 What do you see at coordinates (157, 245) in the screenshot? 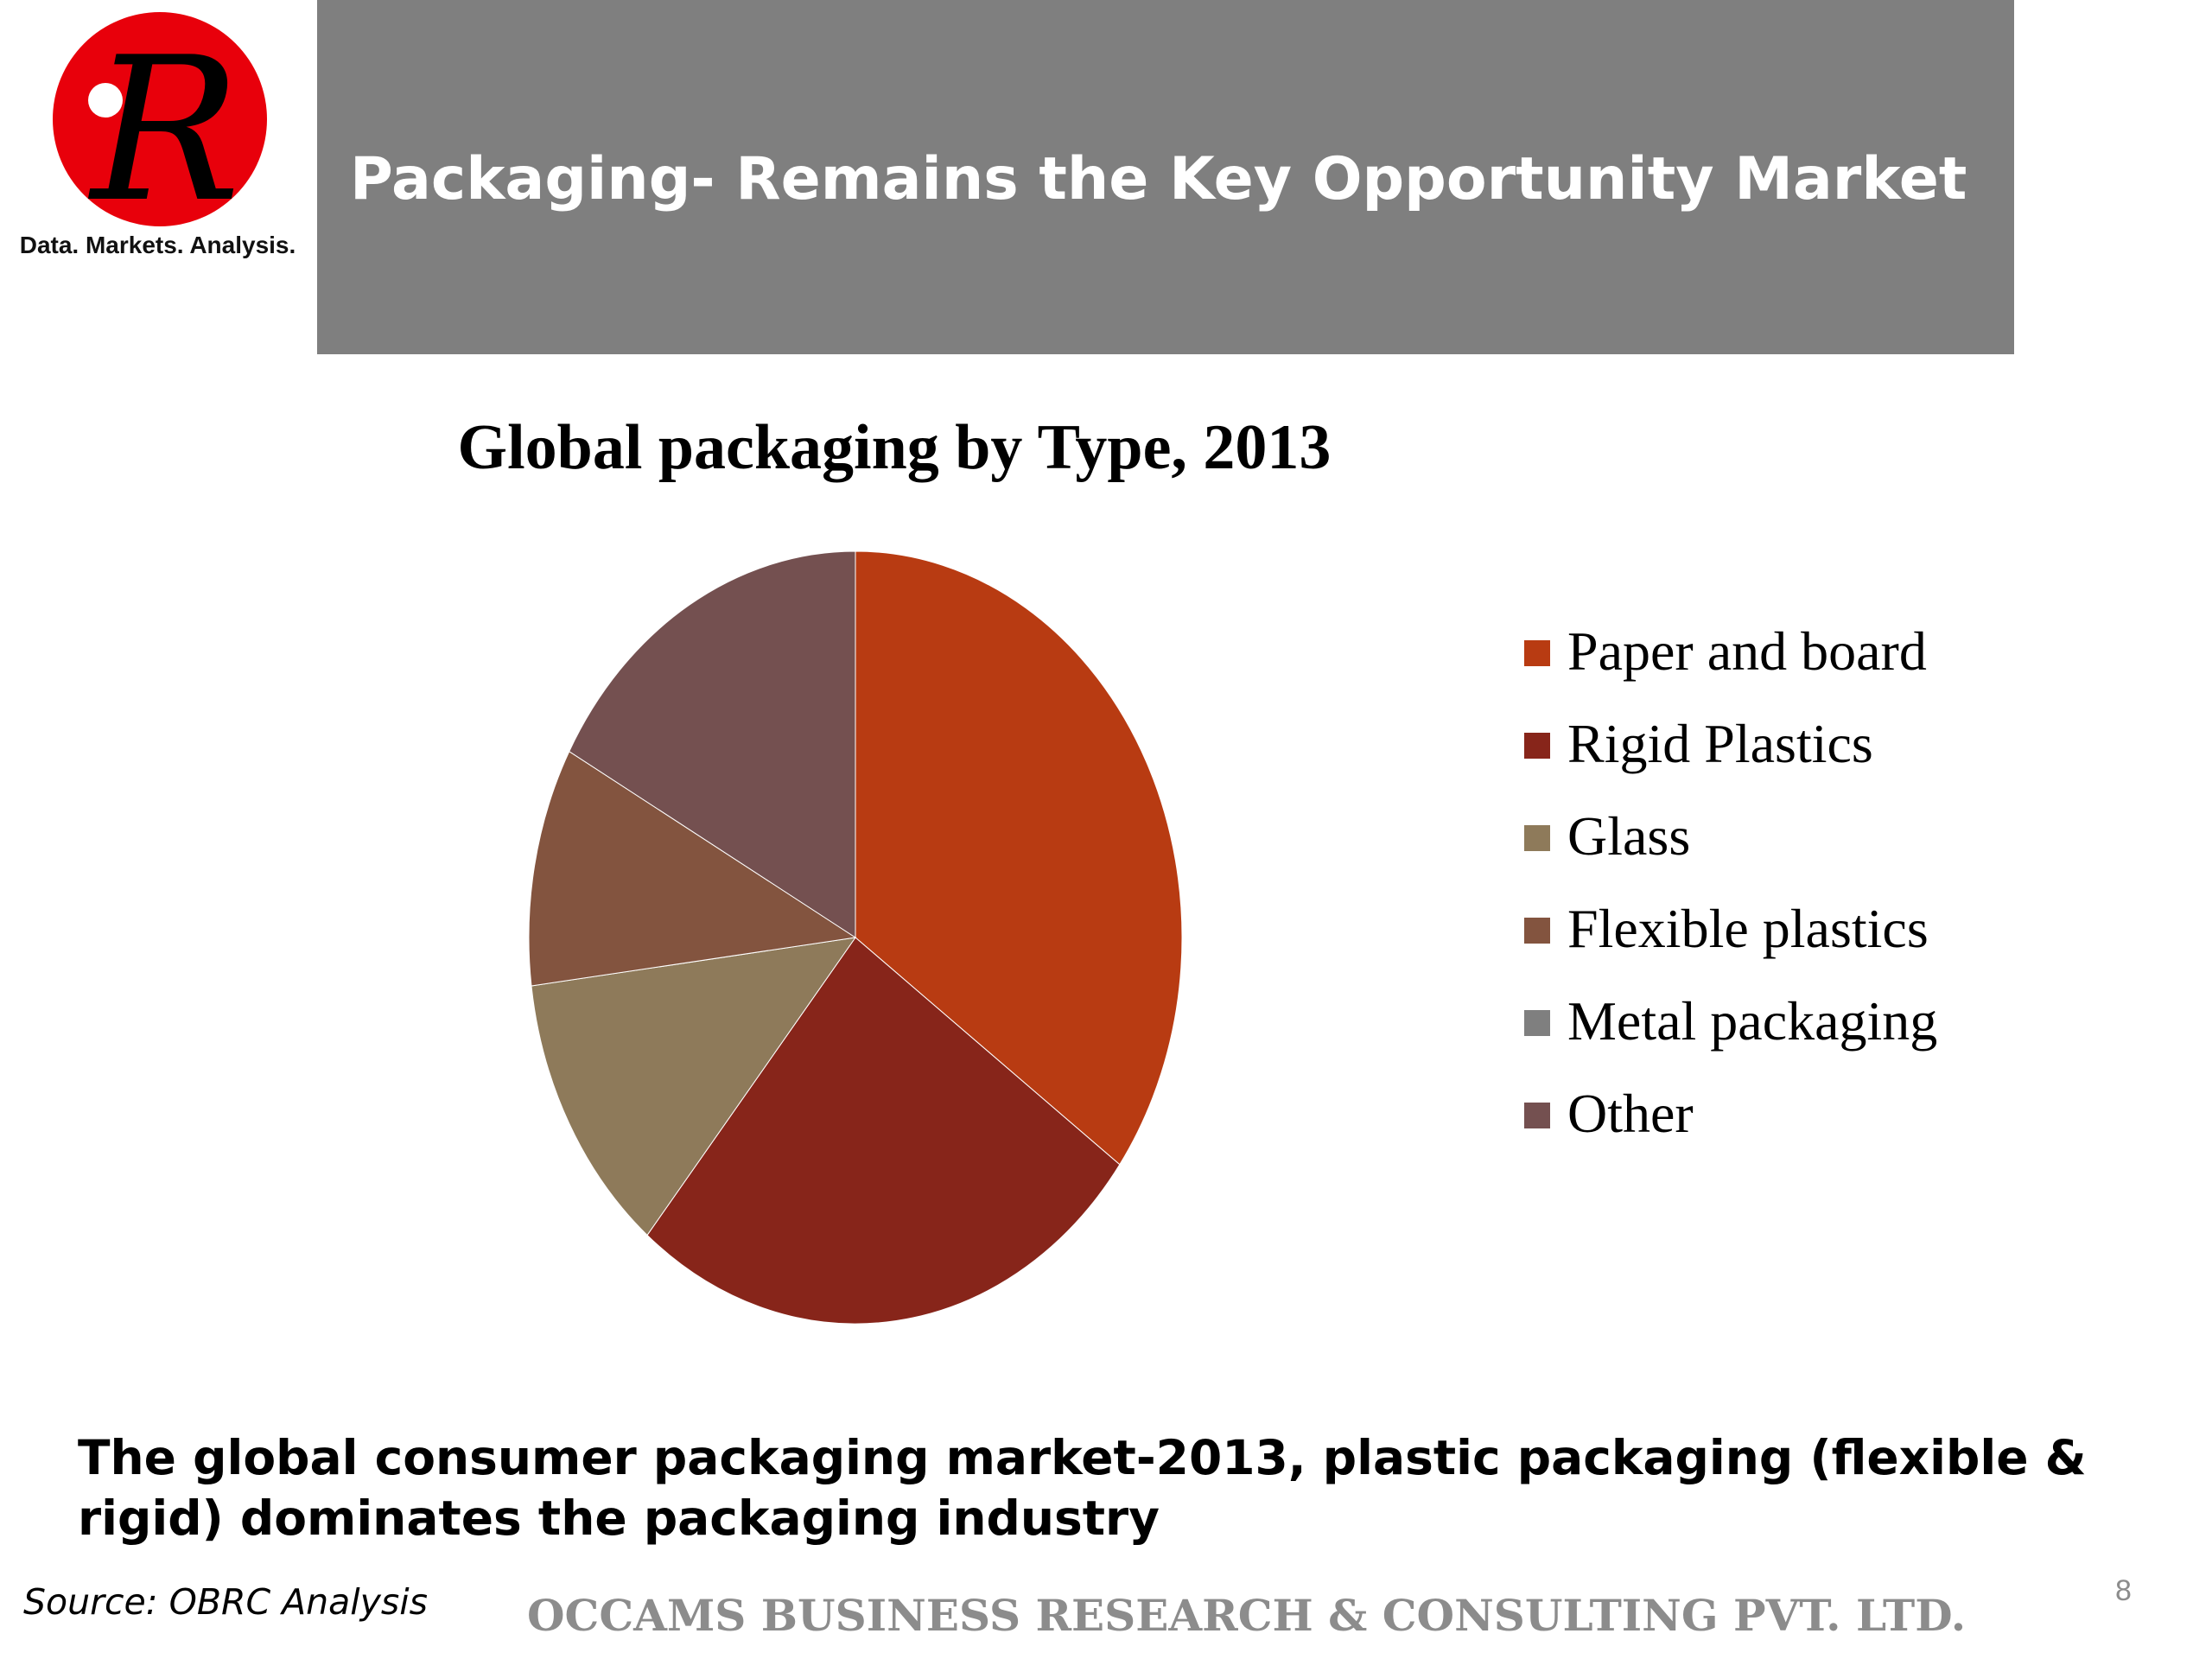
I see `logo-tagline: Data. Markets. Analysis.` at bounding box center [157, 245].